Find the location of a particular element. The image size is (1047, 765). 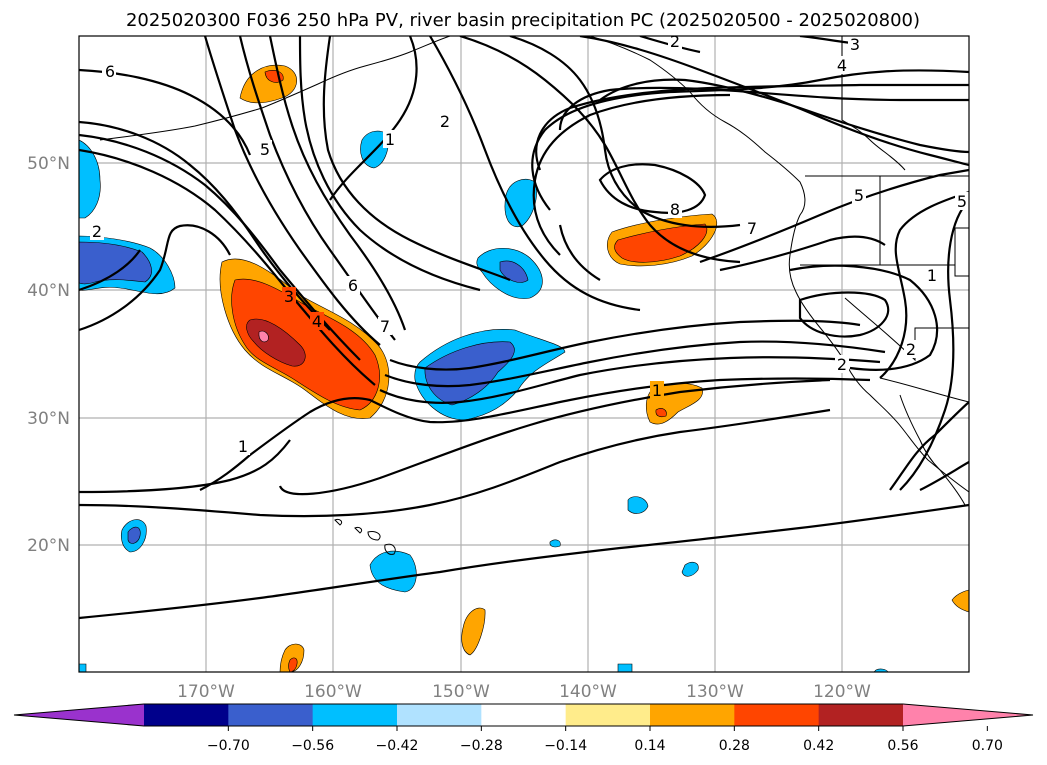

lon-tick-label: 170°W is located at coordinates (206, 692).